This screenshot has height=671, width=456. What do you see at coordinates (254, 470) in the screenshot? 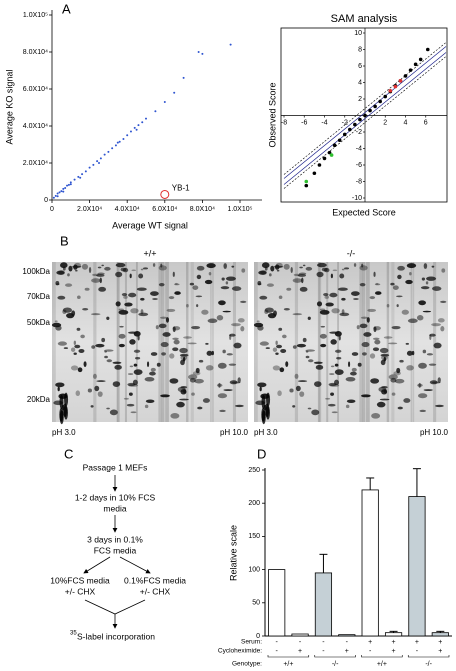
I see `y-tick-label: 250` at bounding box center [254, 470].